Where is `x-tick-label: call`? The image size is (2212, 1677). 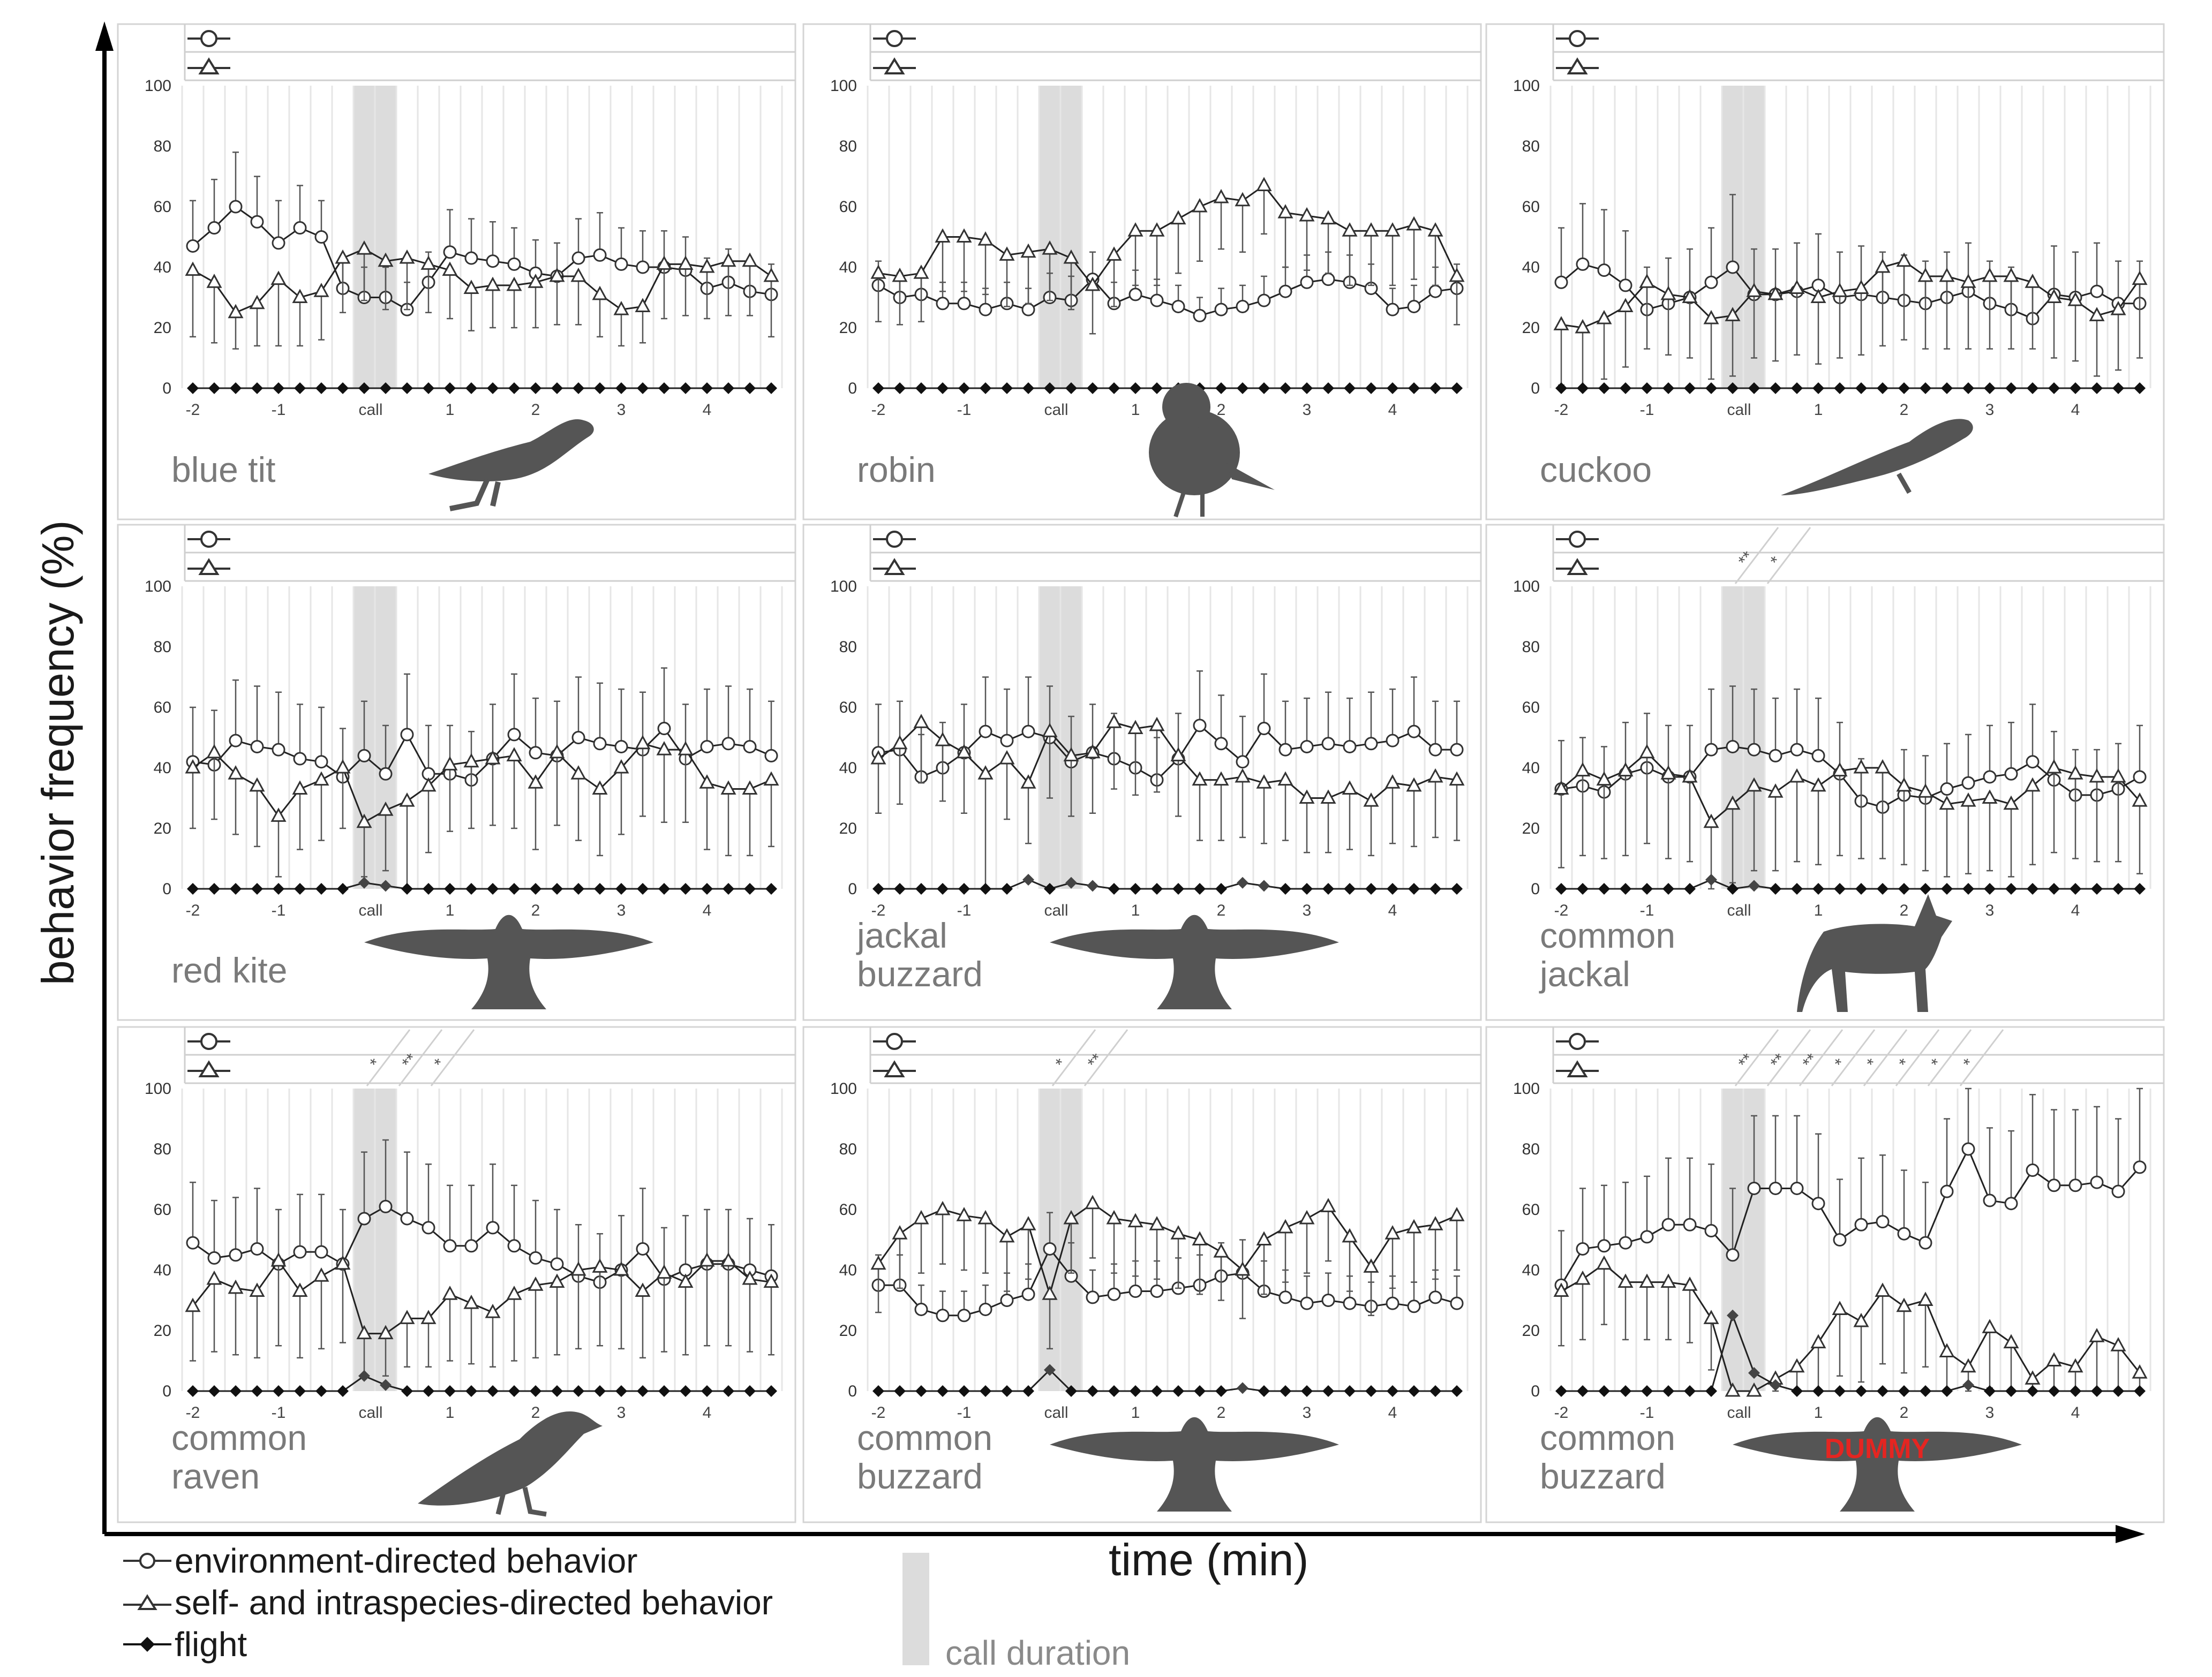 x-tick-label: call is located at coordinates (1056, 1413).